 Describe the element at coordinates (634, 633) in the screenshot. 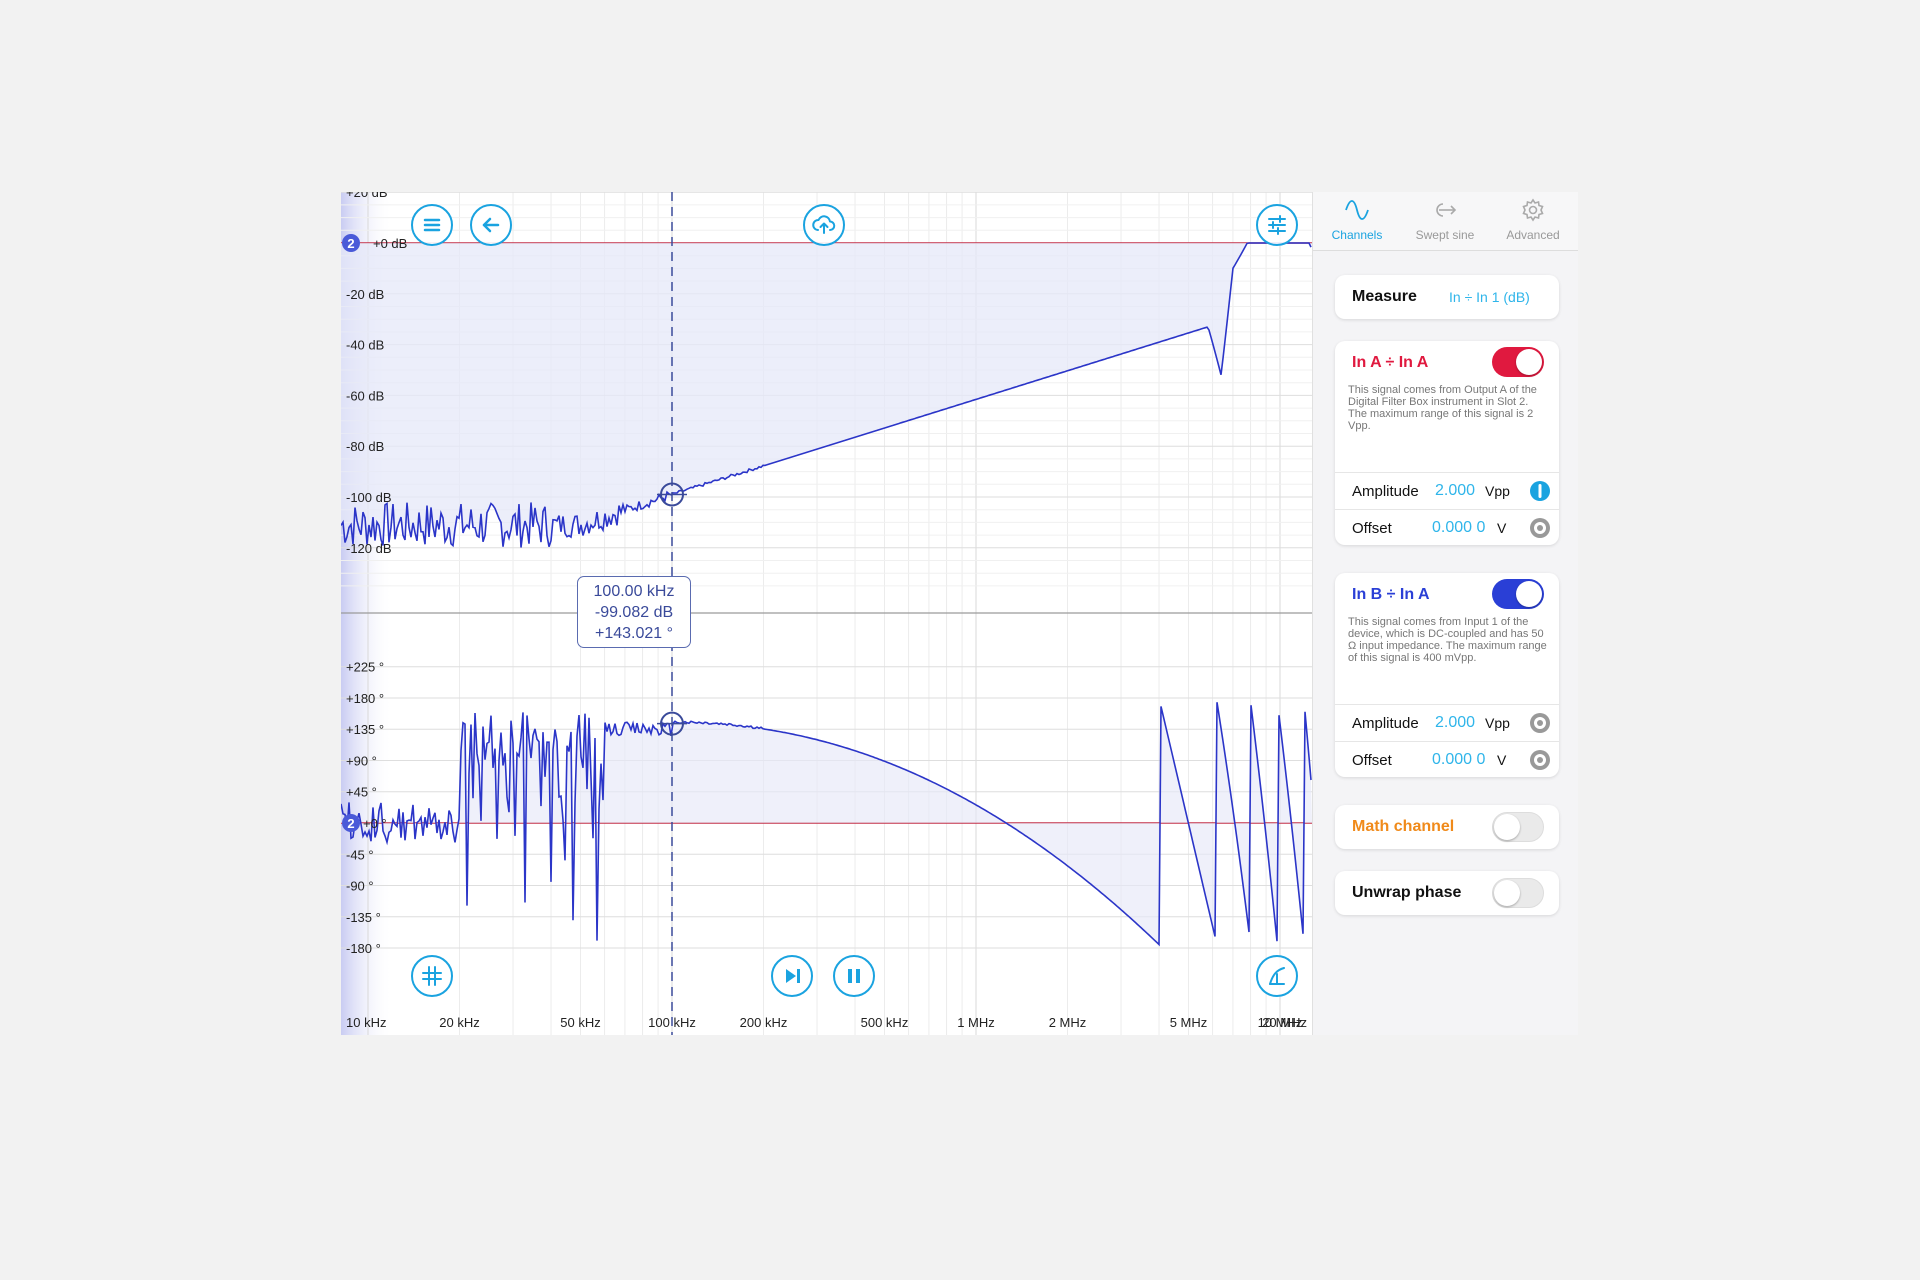

I see `cursor-phase: +143.021 °` at that location.